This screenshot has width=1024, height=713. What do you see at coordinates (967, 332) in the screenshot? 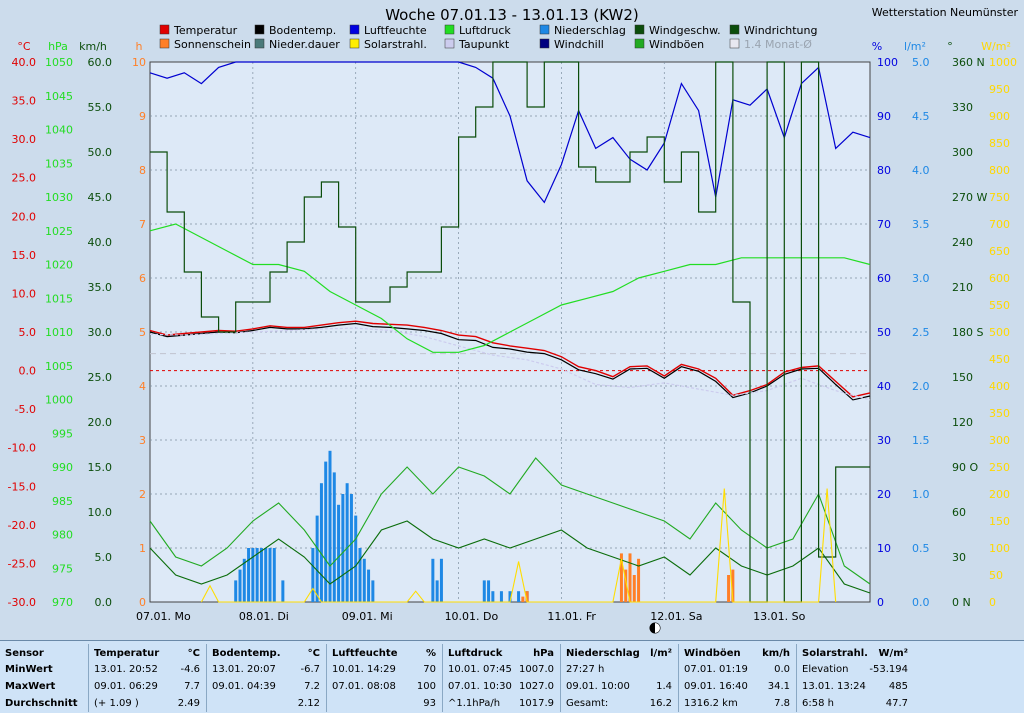
I see `winddir-axis-tick: 180 S` at bounding box center [967, 332].